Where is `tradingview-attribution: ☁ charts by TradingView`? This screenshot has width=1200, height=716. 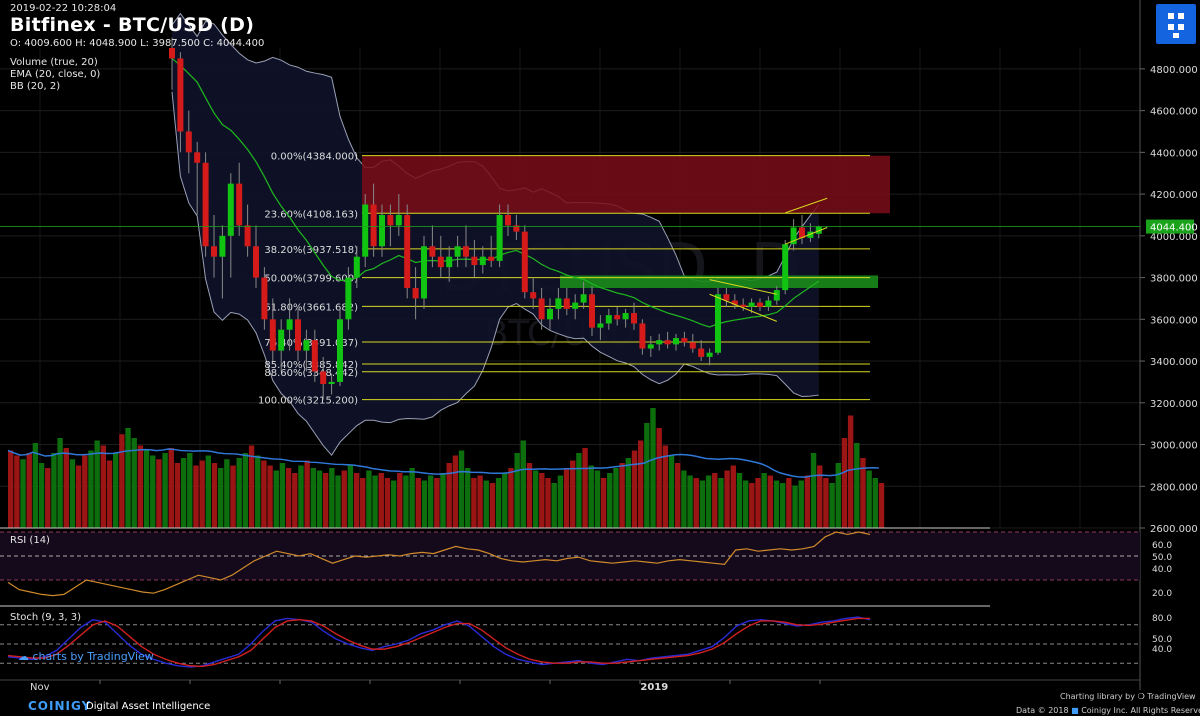 tradingview-attribution: ☁ charts by TradingView is located at coordinates (86, 656).